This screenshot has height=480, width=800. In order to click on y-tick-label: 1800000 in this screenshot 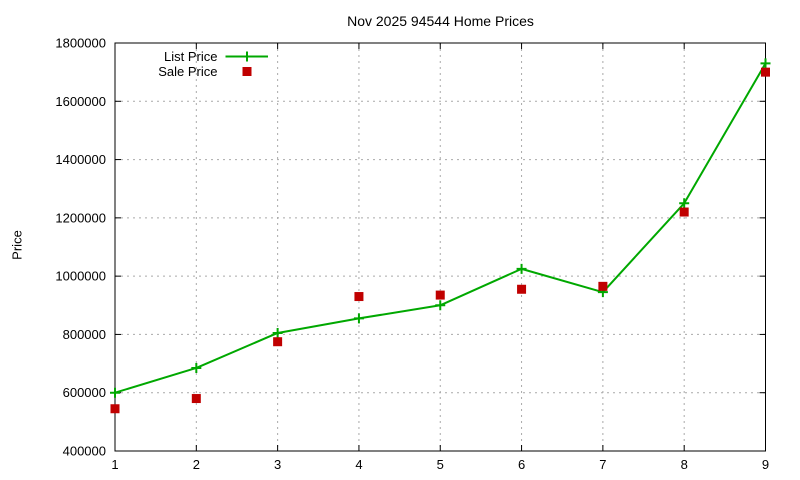, I will do `click(80, 43)`.